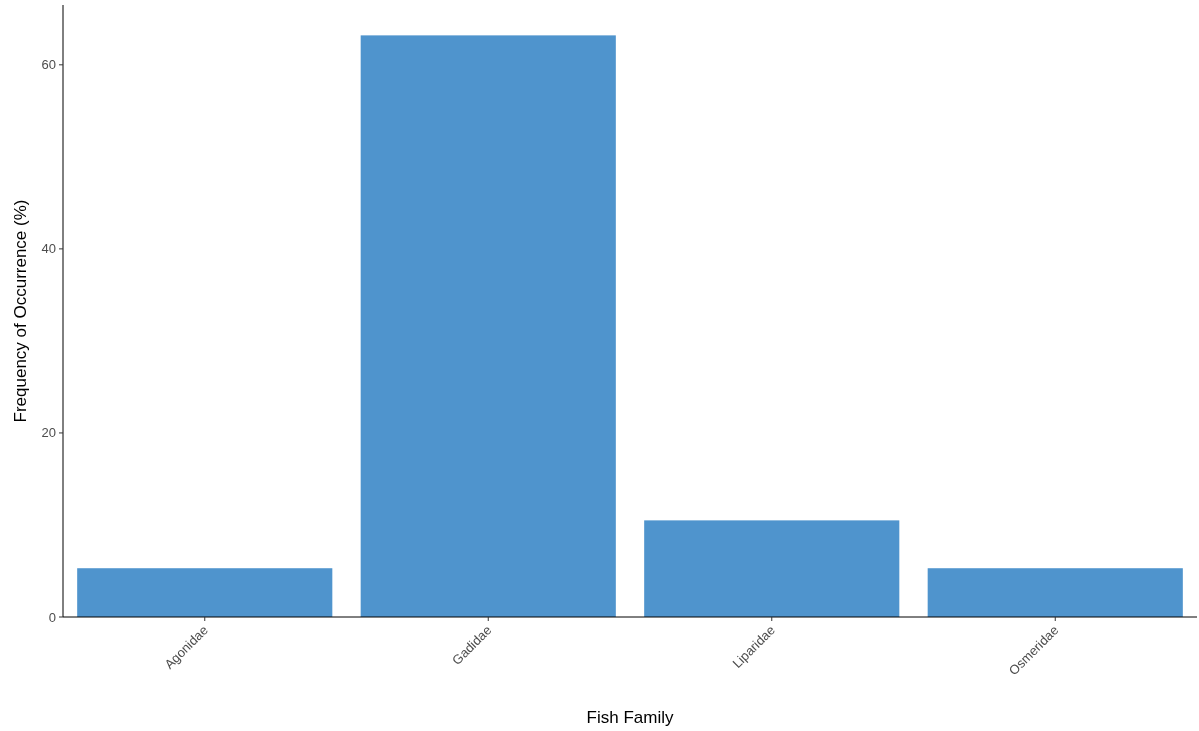 This screenshot has width=1199, height=731. Describe the element at coordinates (20, 311) in the screenshot. I see `y-axis-title: Frequency of Occurrence (%)` at that location.